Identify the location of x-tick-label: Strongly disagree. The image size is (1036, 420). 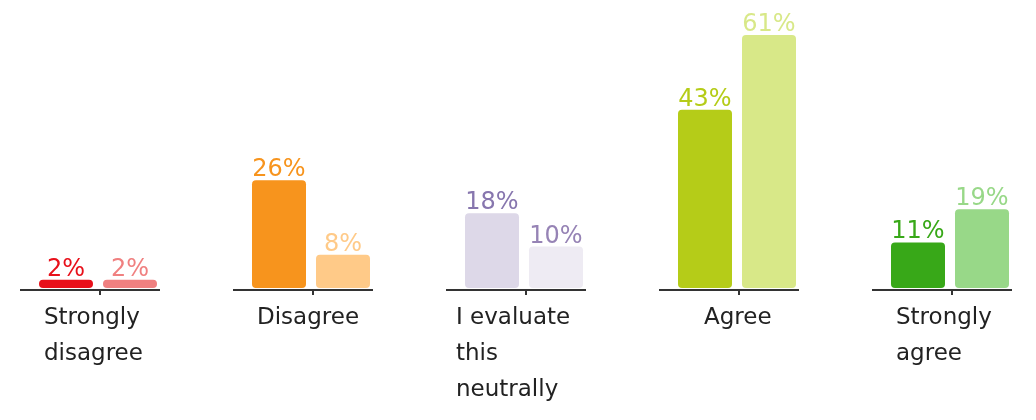
(93, 334).